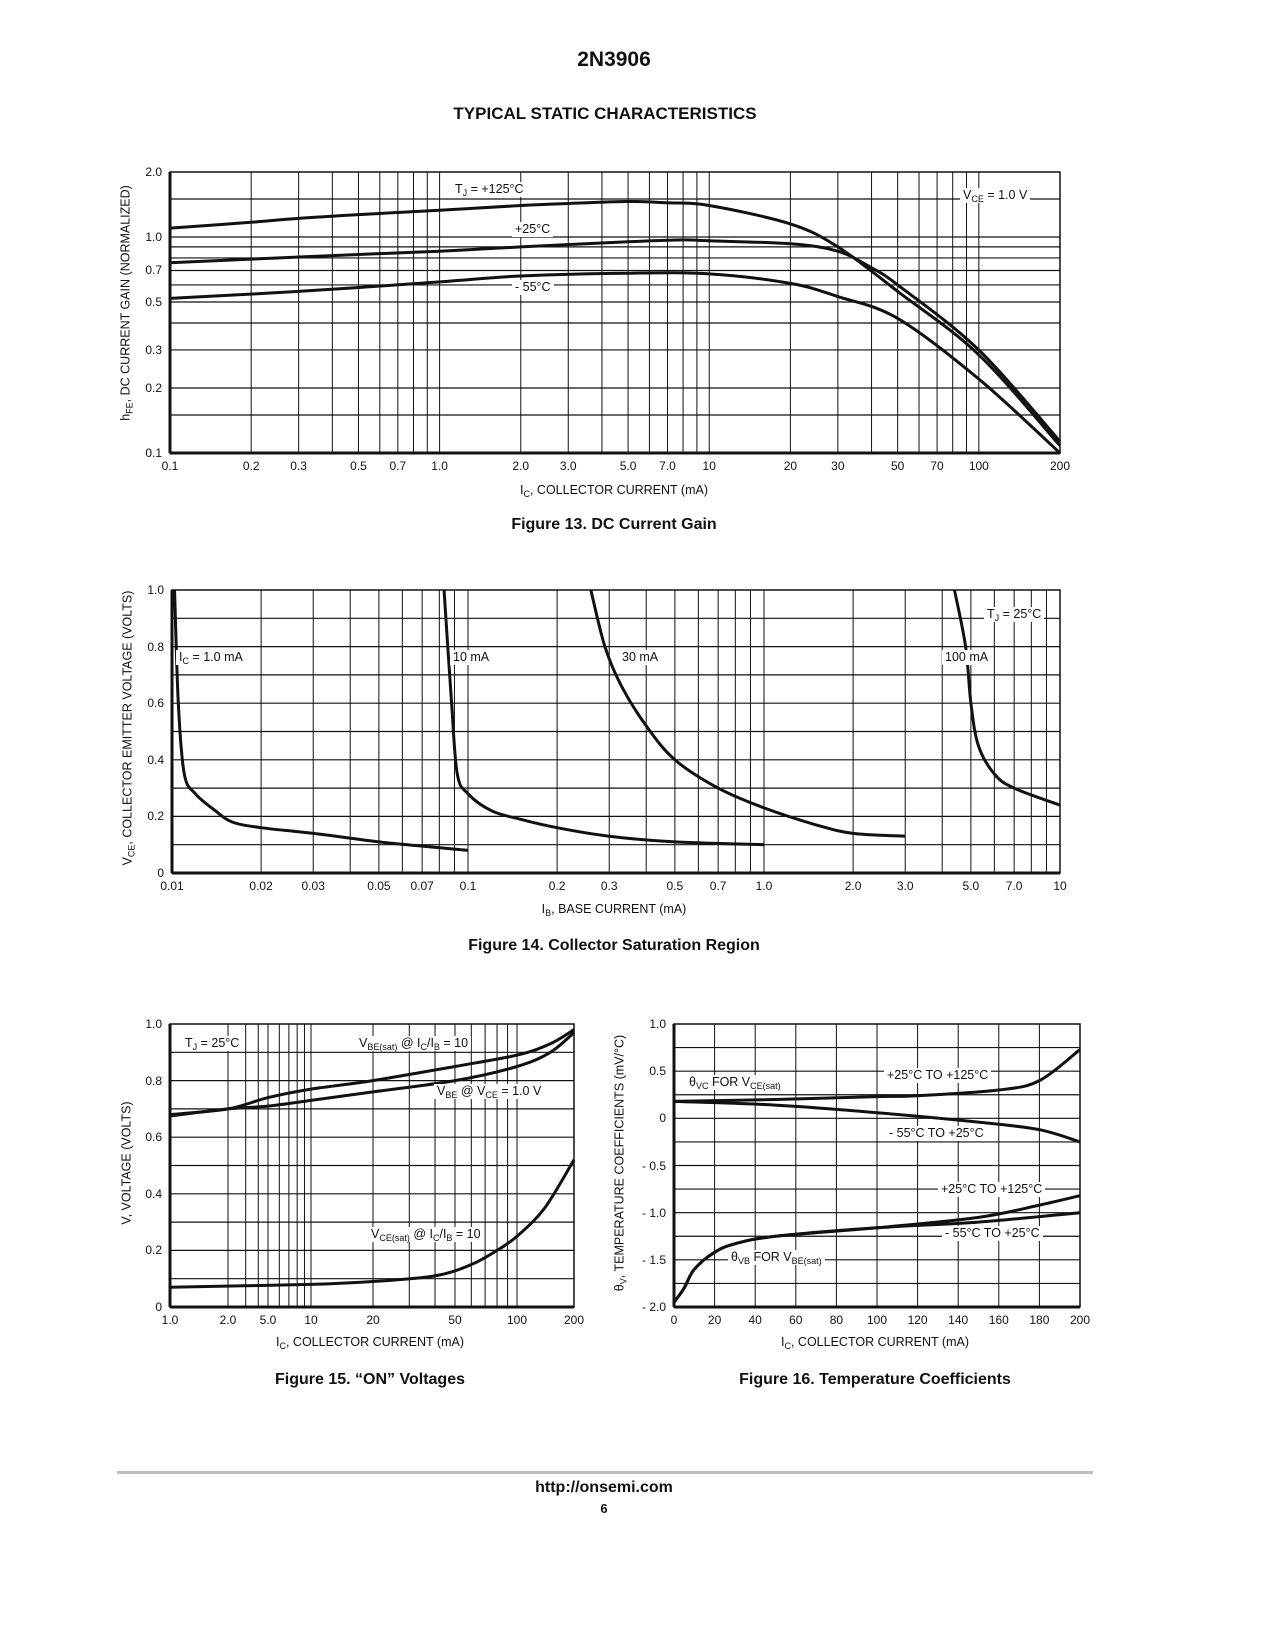 Image resolution: width=1276 pixels, height=1651 pixels. Describe the element at coordinates (153, 1137) in the screenshot. I see `y-tick-label: 0.6` at that location.